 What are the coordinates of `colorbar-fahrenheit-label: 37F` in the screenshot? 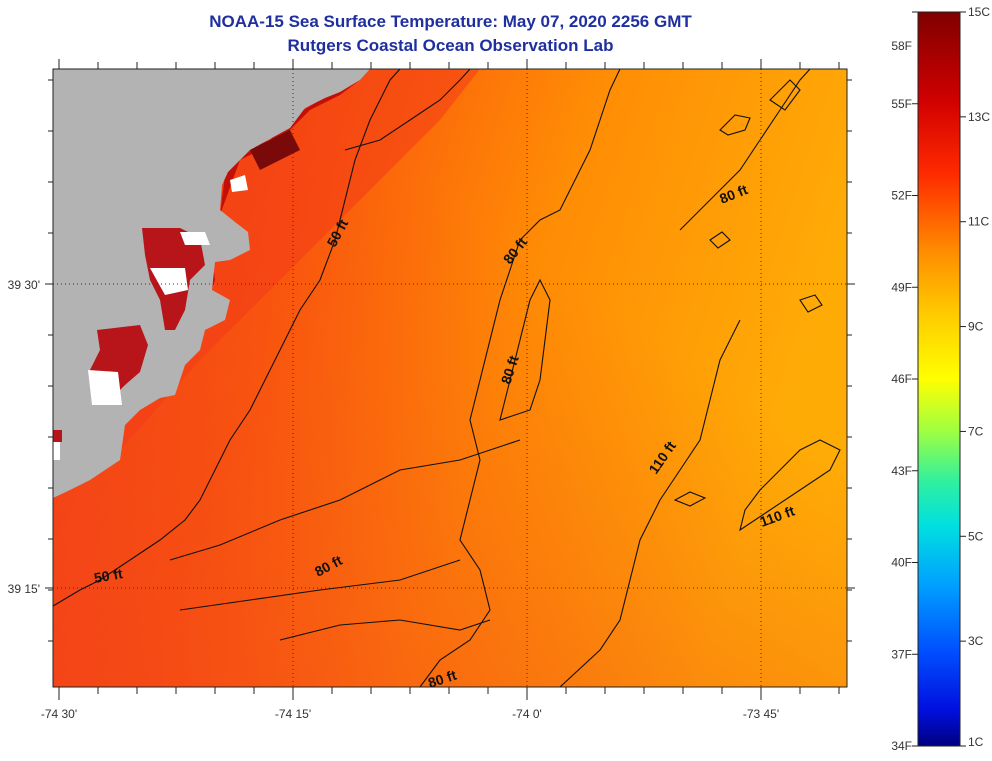 It's located at (901, 654).